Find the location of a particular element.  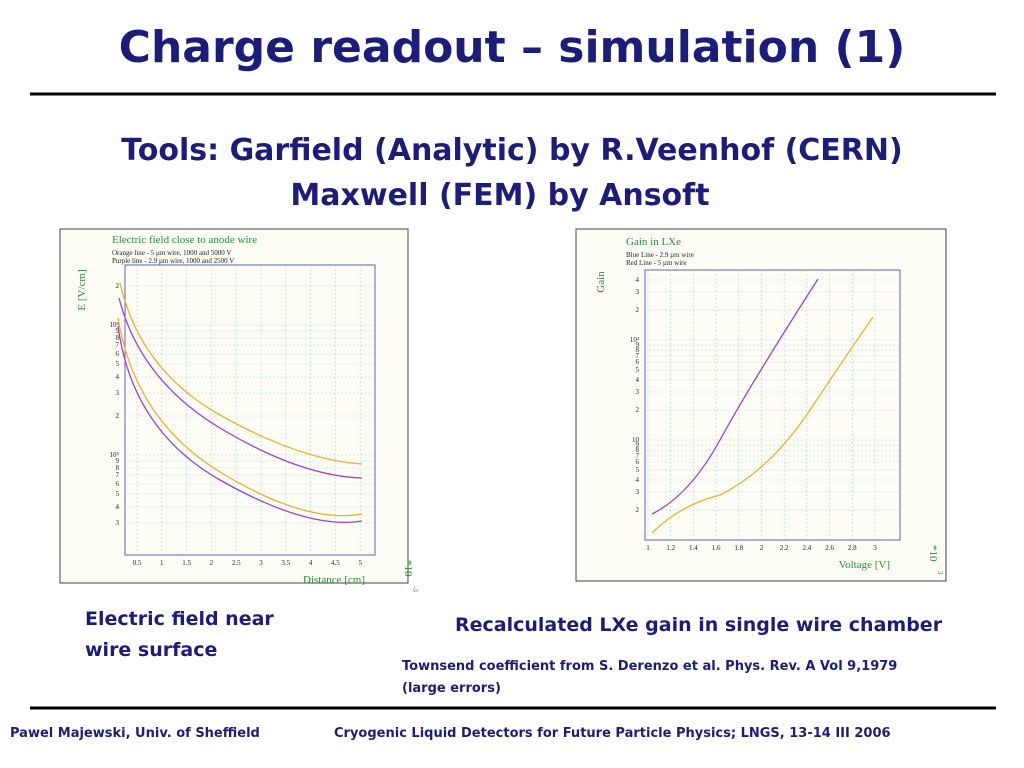

y-tick-label: 10 is located at coordinates (636, 440).